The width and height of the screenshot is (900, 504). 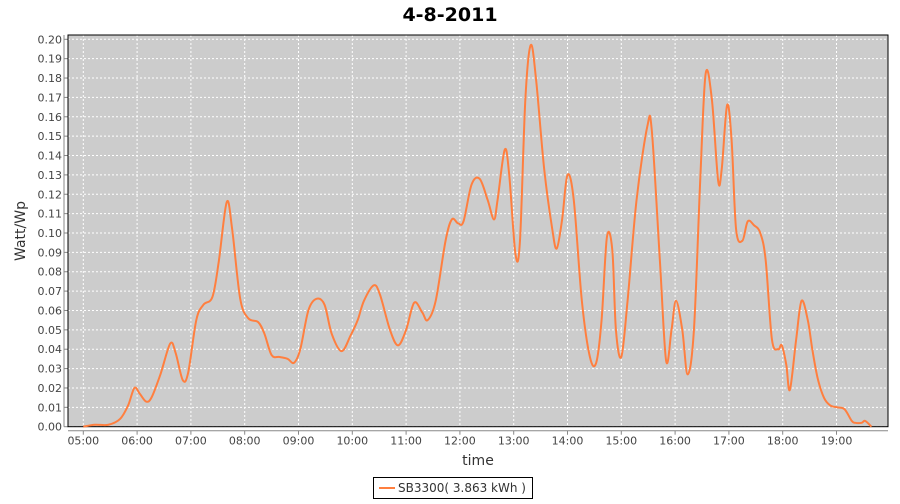 What do you see at coordinates (245, 441) in the screenshot?
I see `x-tick-label: 08:00` at bounding box center [245, 441].